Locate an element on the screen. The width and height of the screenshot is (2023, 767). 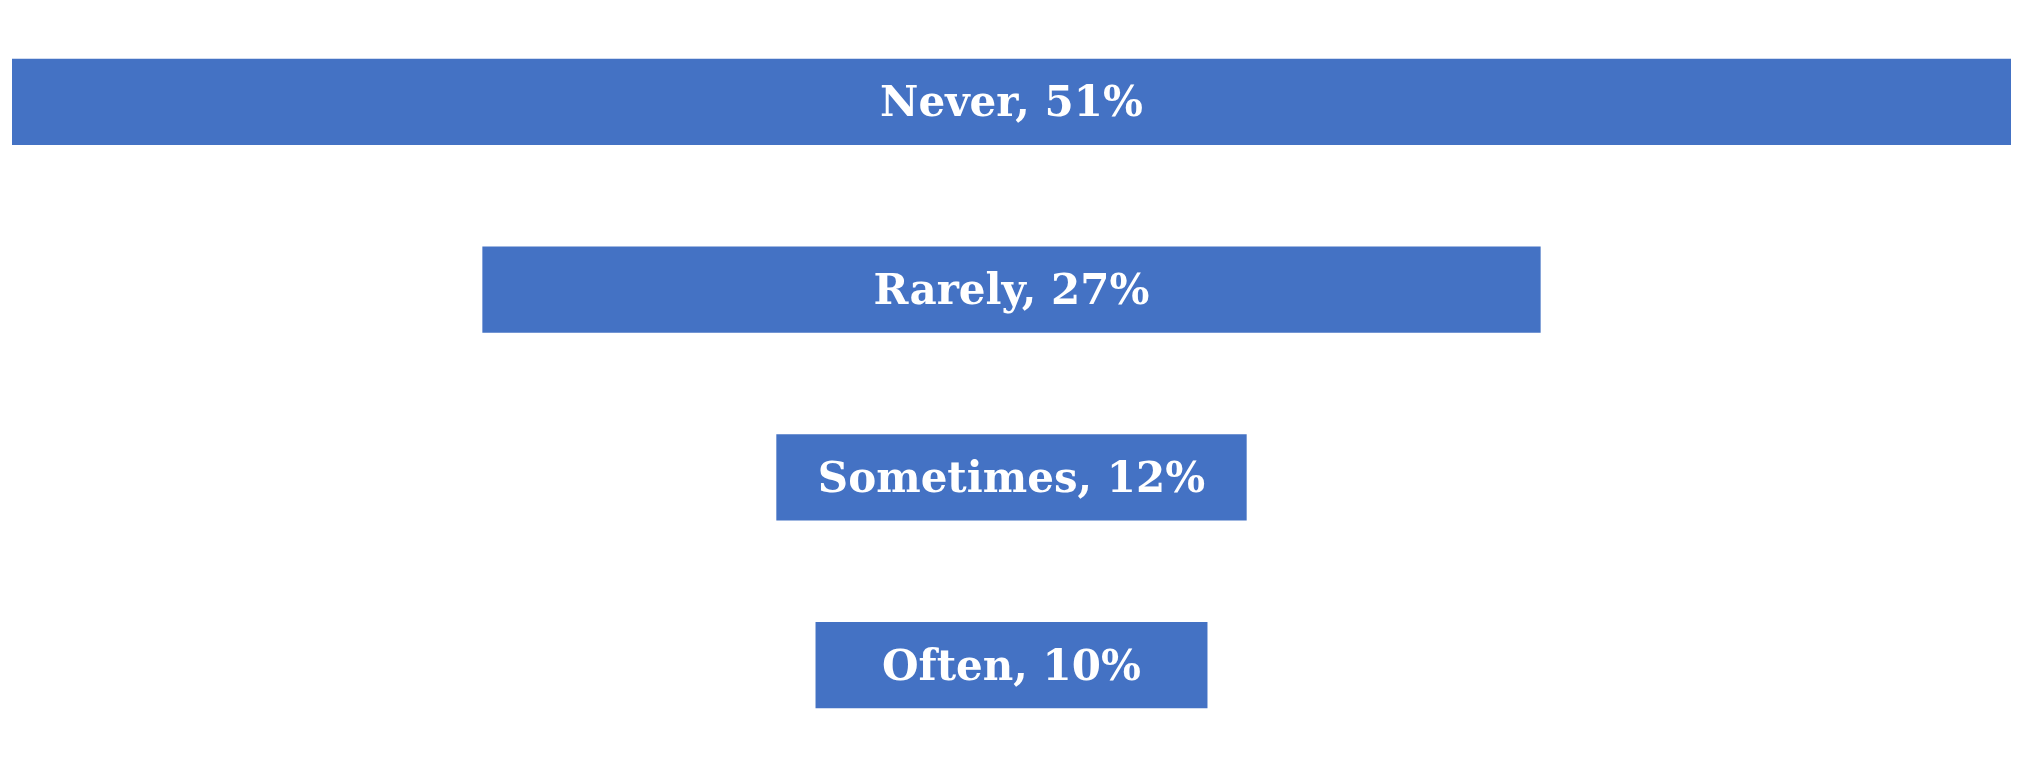
data-label: Often, 10% is located at coordinates (1011, 665).